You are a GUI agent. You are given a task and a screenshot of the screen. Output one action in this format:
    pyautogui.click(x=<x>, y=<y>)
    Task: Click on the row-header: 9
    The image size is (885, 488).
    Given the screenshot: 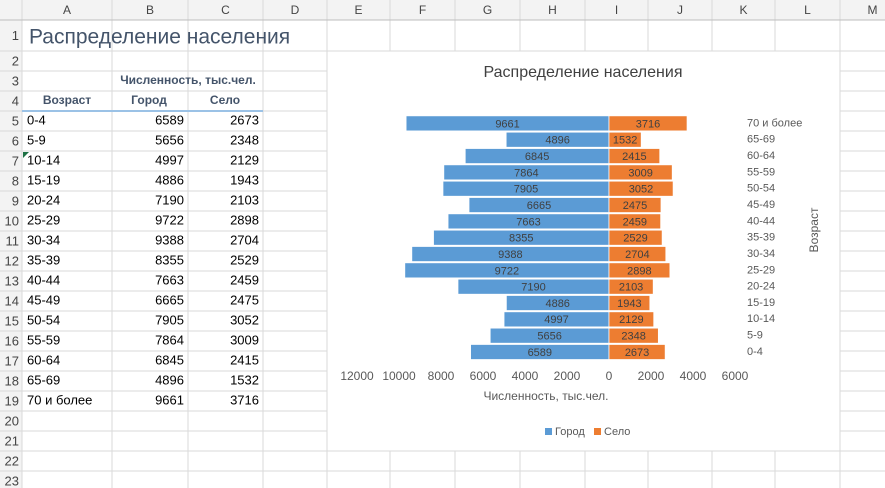 What is the action you would take?
    pyautogui.click(x=15, y=200)
    